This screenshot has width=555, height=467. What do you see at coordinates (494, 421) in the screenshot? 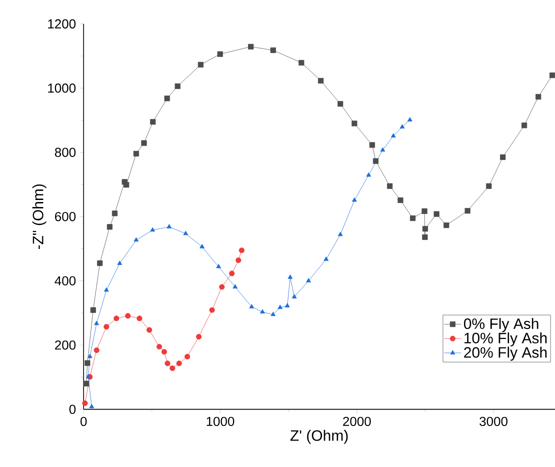
I see `x-tick-label: 3000` at bounding box center [494, 421].